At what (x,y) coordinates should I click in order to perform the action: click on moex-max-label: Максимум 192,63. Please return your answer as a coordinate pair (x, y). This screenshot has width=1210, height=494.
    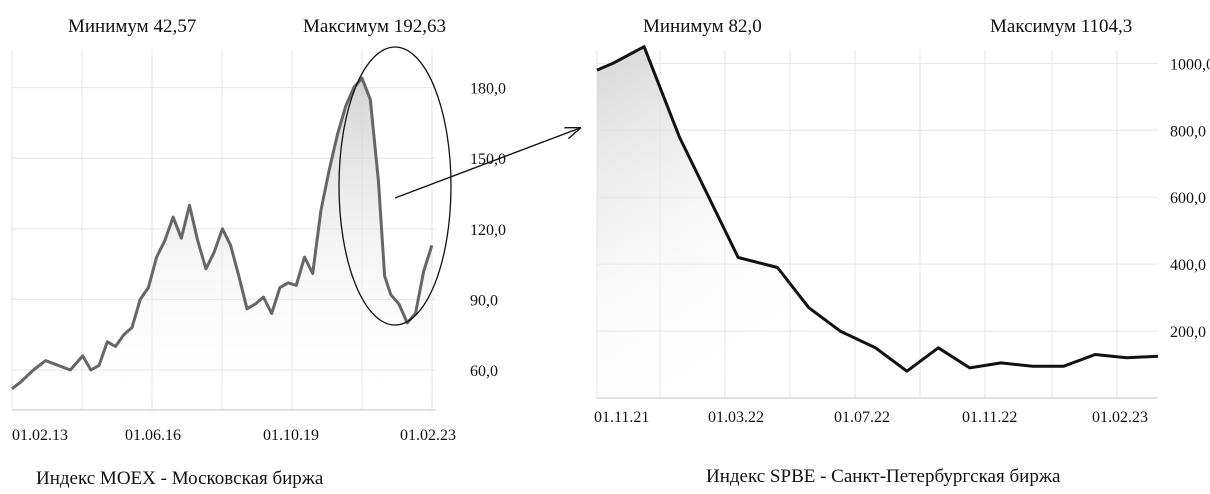
    Looking at the image, I should click on (374, 26).